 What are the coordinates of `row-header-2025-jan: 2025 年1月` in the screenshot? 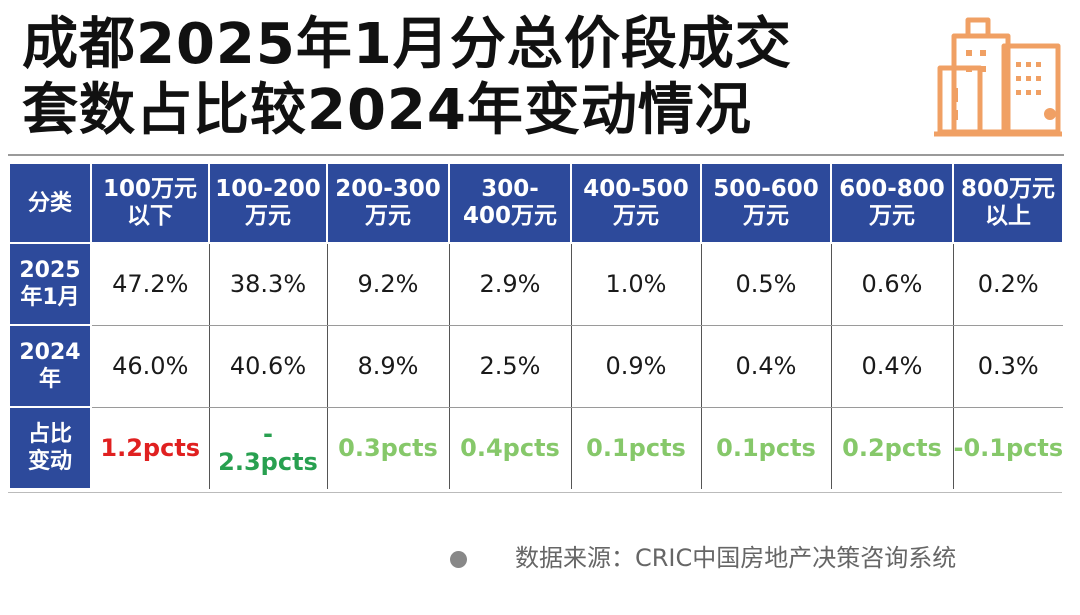 It's located at (50, 284).